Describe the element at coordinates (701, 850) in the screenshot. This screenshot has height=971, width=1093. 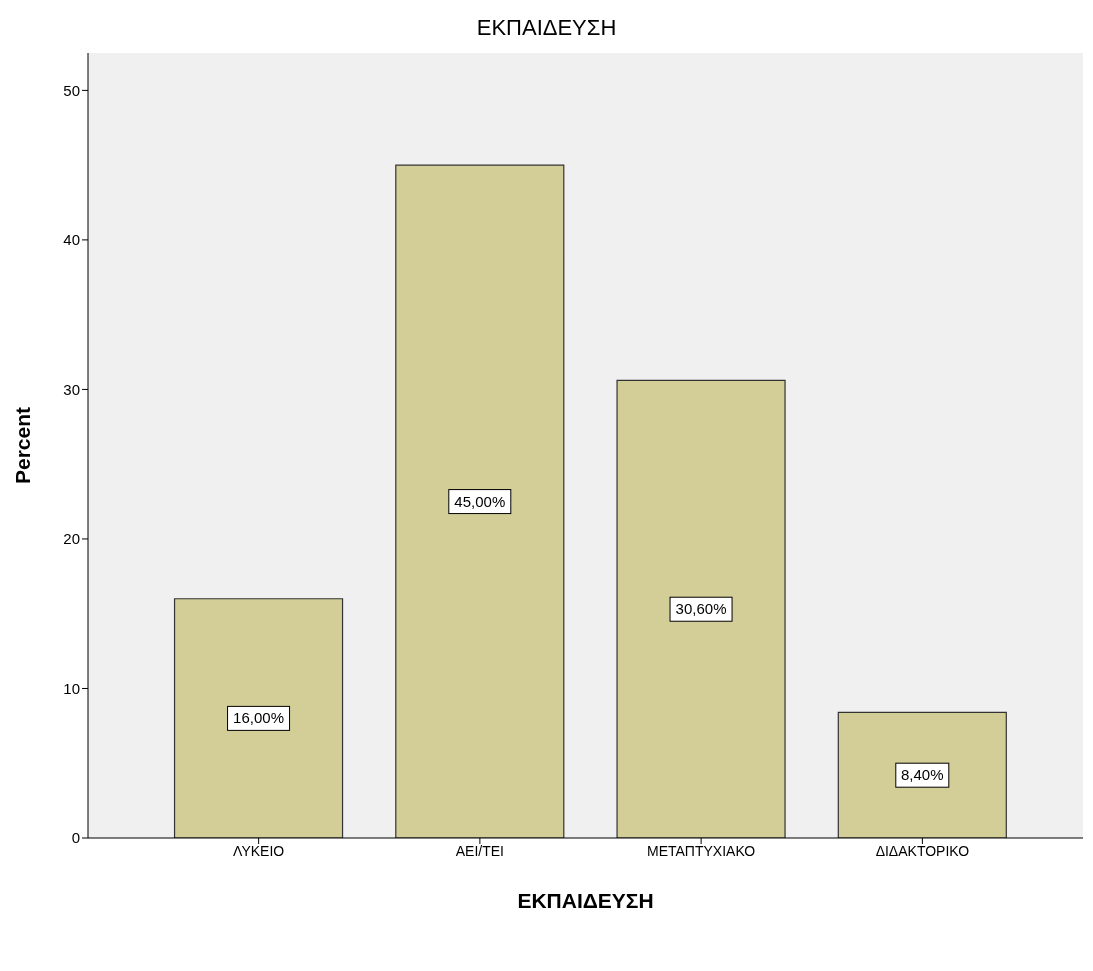
I see `x-tick-label: ΜΕΤΑΠΤΥΧΙΑΚΟ` at that location.